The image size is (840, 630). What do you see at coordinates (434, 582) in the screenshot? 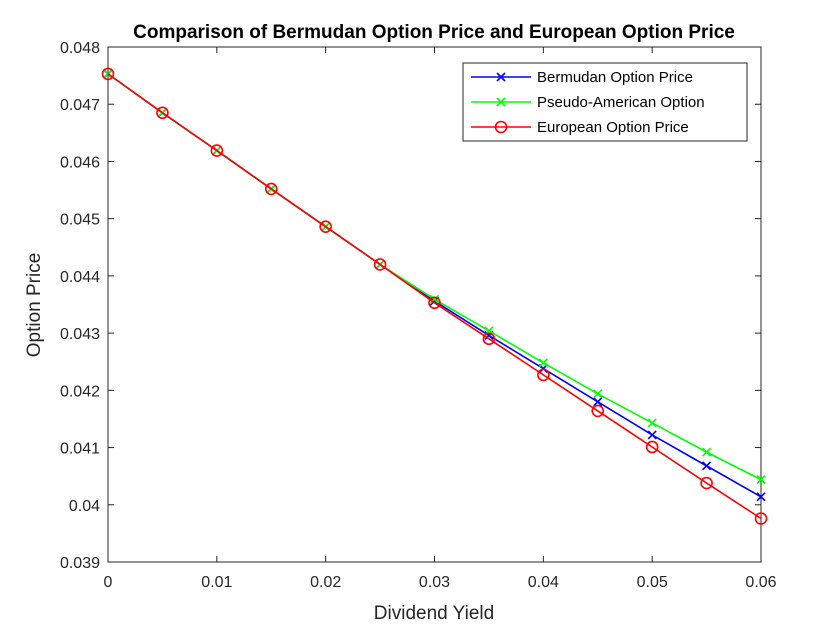
I see `x-tick-label: 0.03` at bounding box center [434, 582].